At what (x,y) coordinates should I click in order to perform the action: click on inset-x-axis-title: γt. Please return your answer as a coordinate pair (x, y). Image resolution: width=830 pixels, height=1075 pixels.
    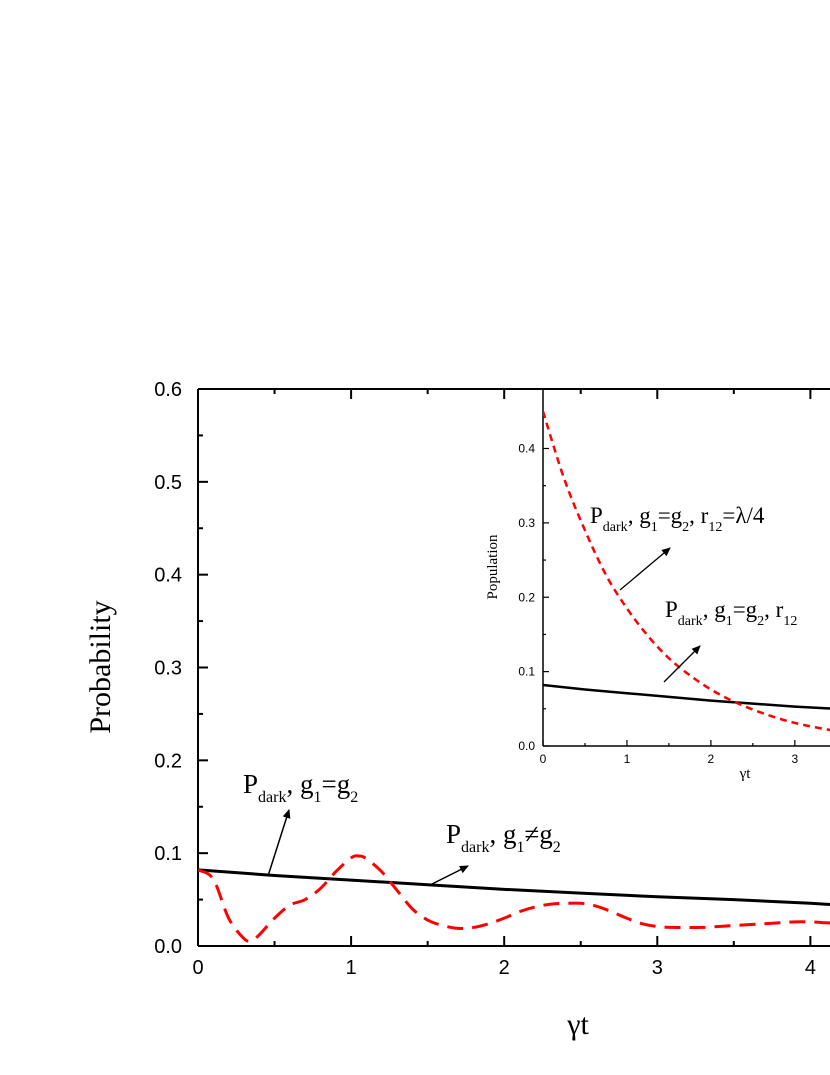
    Looking at the image, I should click on (745, 774).